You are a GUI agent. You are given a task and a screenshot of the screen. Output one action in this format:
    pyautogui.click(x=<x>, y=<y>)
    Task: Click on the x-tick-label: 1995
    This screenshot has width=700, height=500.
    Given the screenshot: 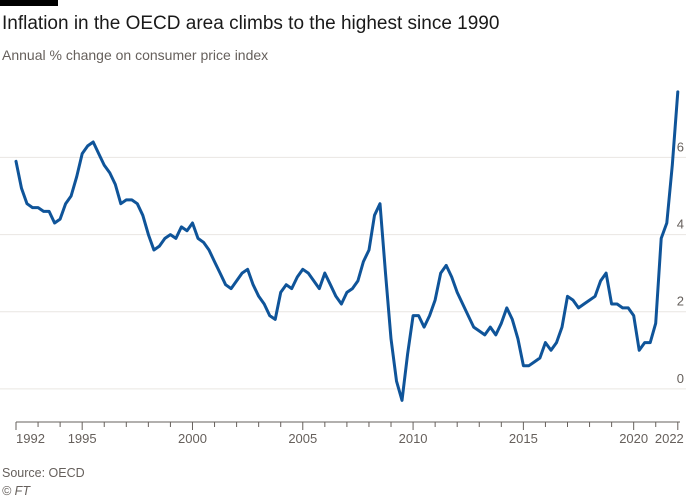 What is the action you would take?
    pyautogui.click(x=82, y=438)
    